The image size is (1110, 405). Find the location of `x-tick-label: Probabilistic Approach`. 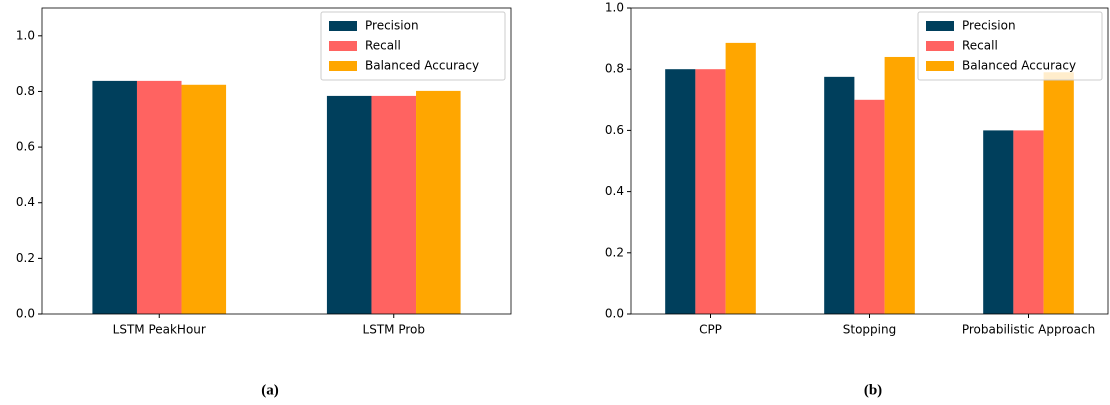

x-tick-label: Probabilistic Approach is located at coordinates (1028, 330).